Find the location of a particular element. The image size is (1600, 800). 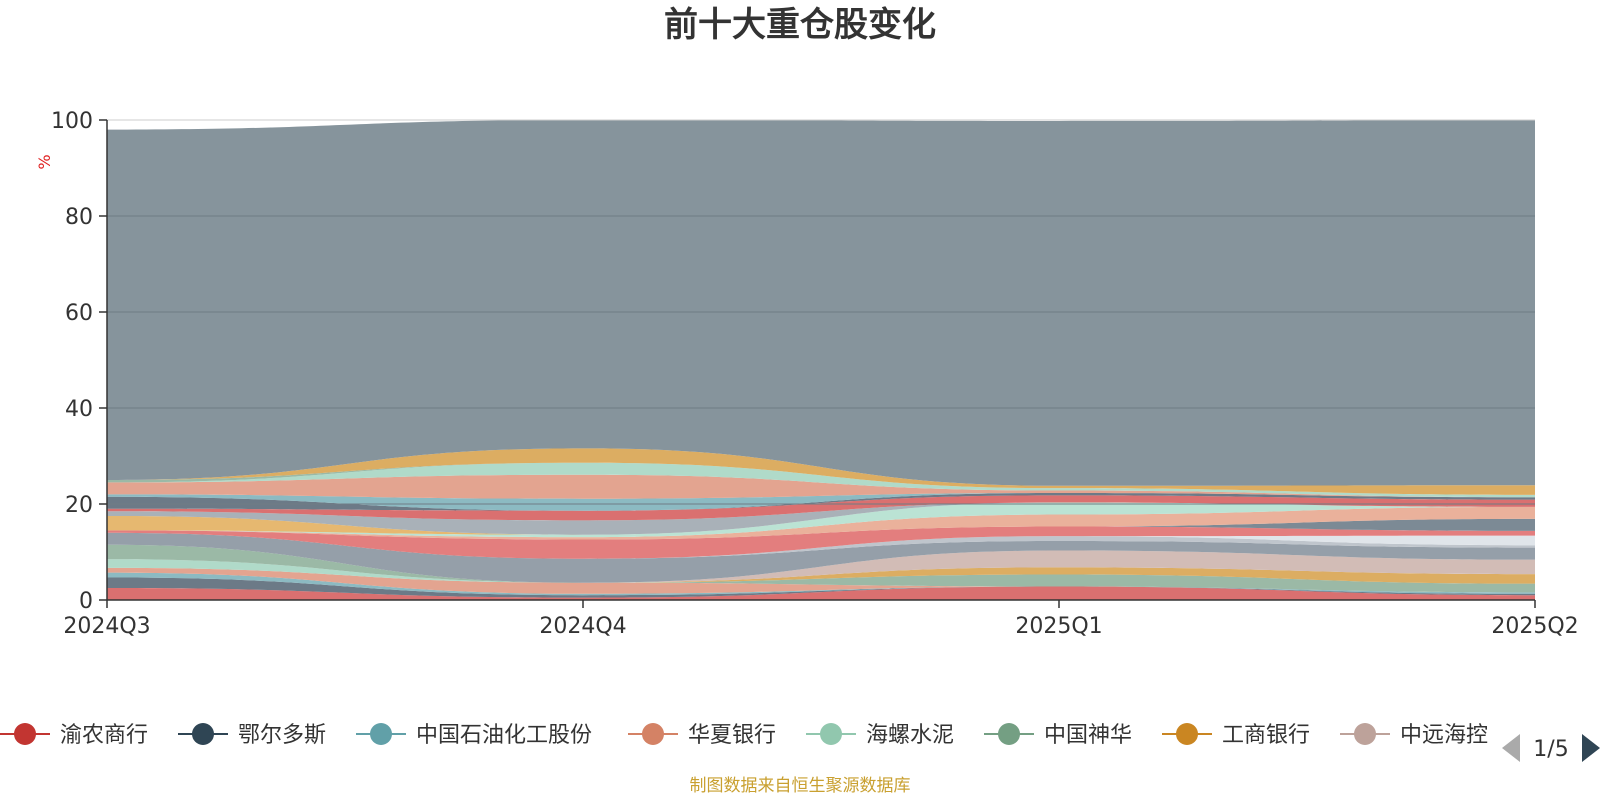

legend-label: 渝农商行 is located at coordinates (104, 735).